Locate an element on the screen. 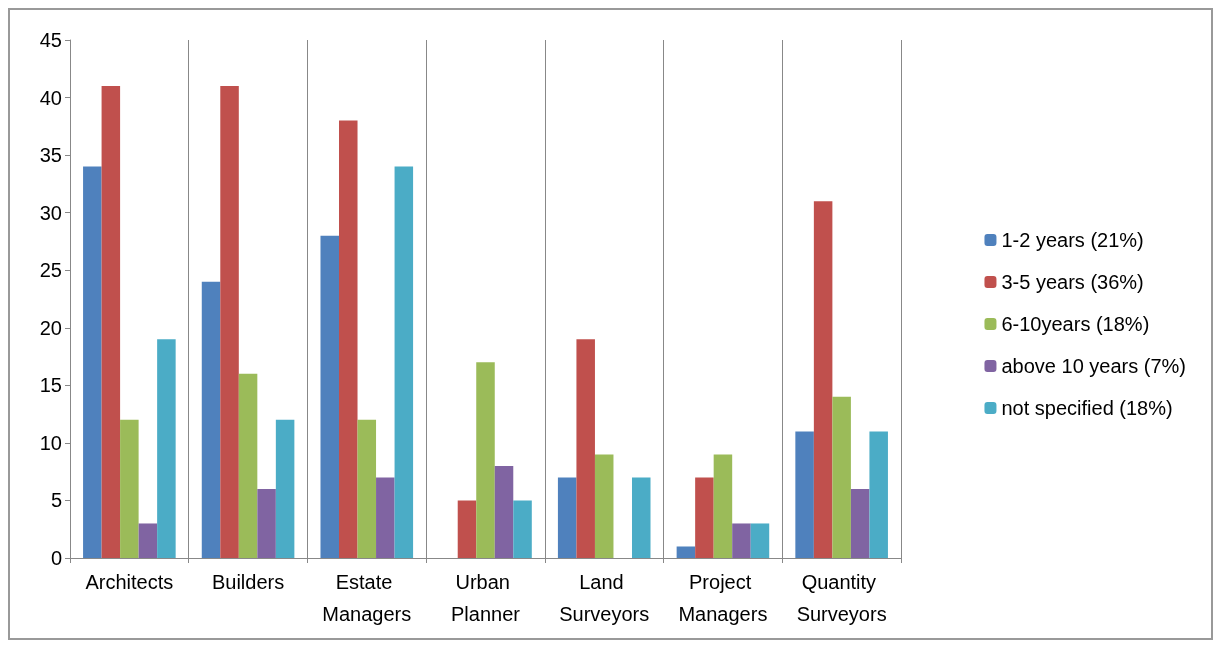 This screenshot has height=654, width=1227. y-tick-label: 35 is located at coordinates (50, 155).